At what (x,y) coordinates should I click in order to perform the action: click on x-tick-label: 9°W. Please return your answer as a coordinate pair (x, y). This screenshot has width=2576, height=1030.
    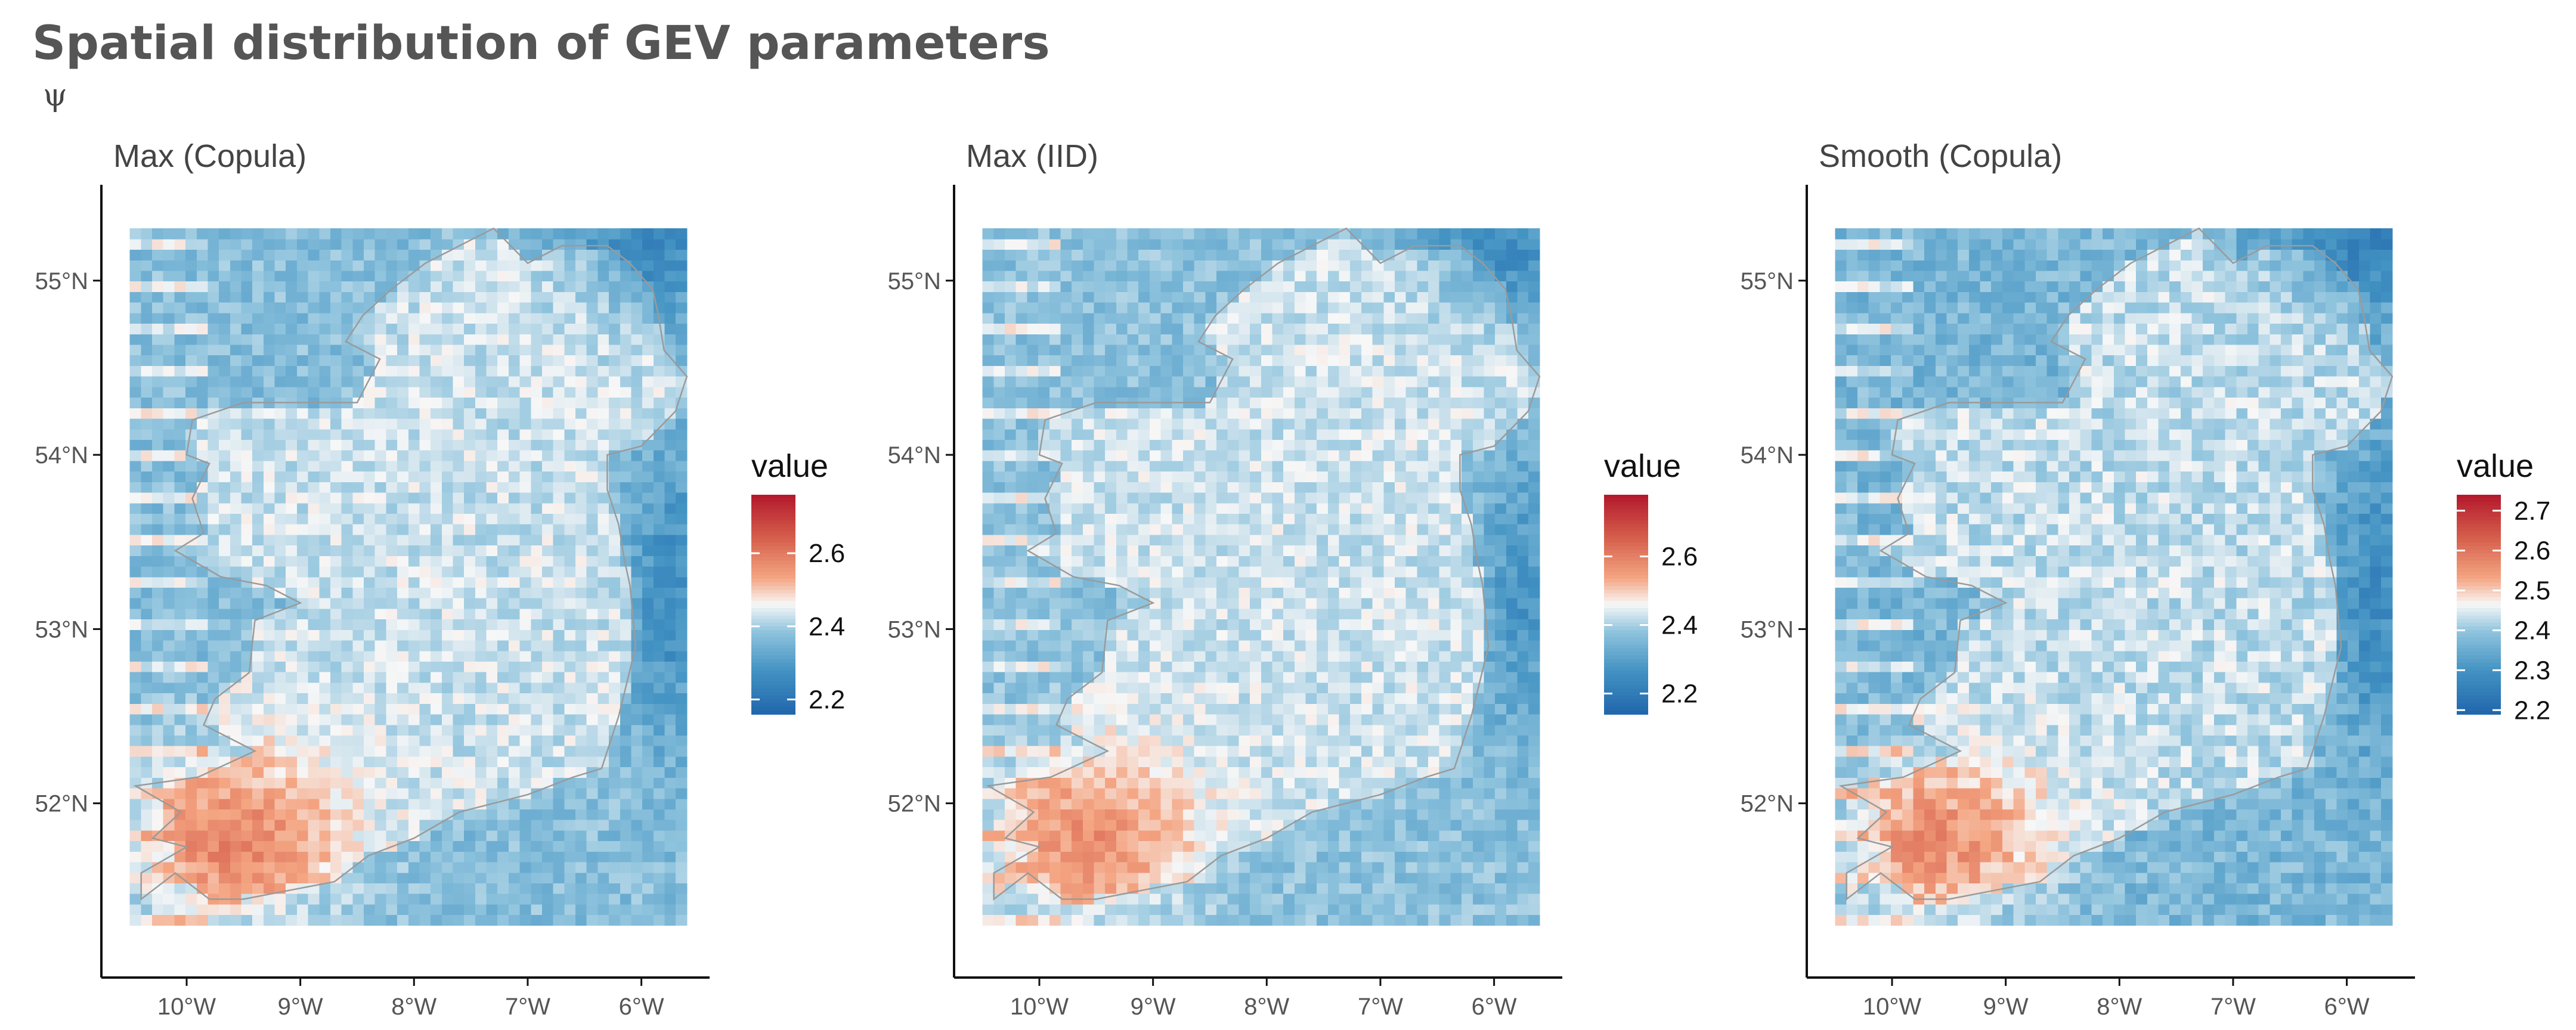
    Looking at the image, I should click on (301, 1007).